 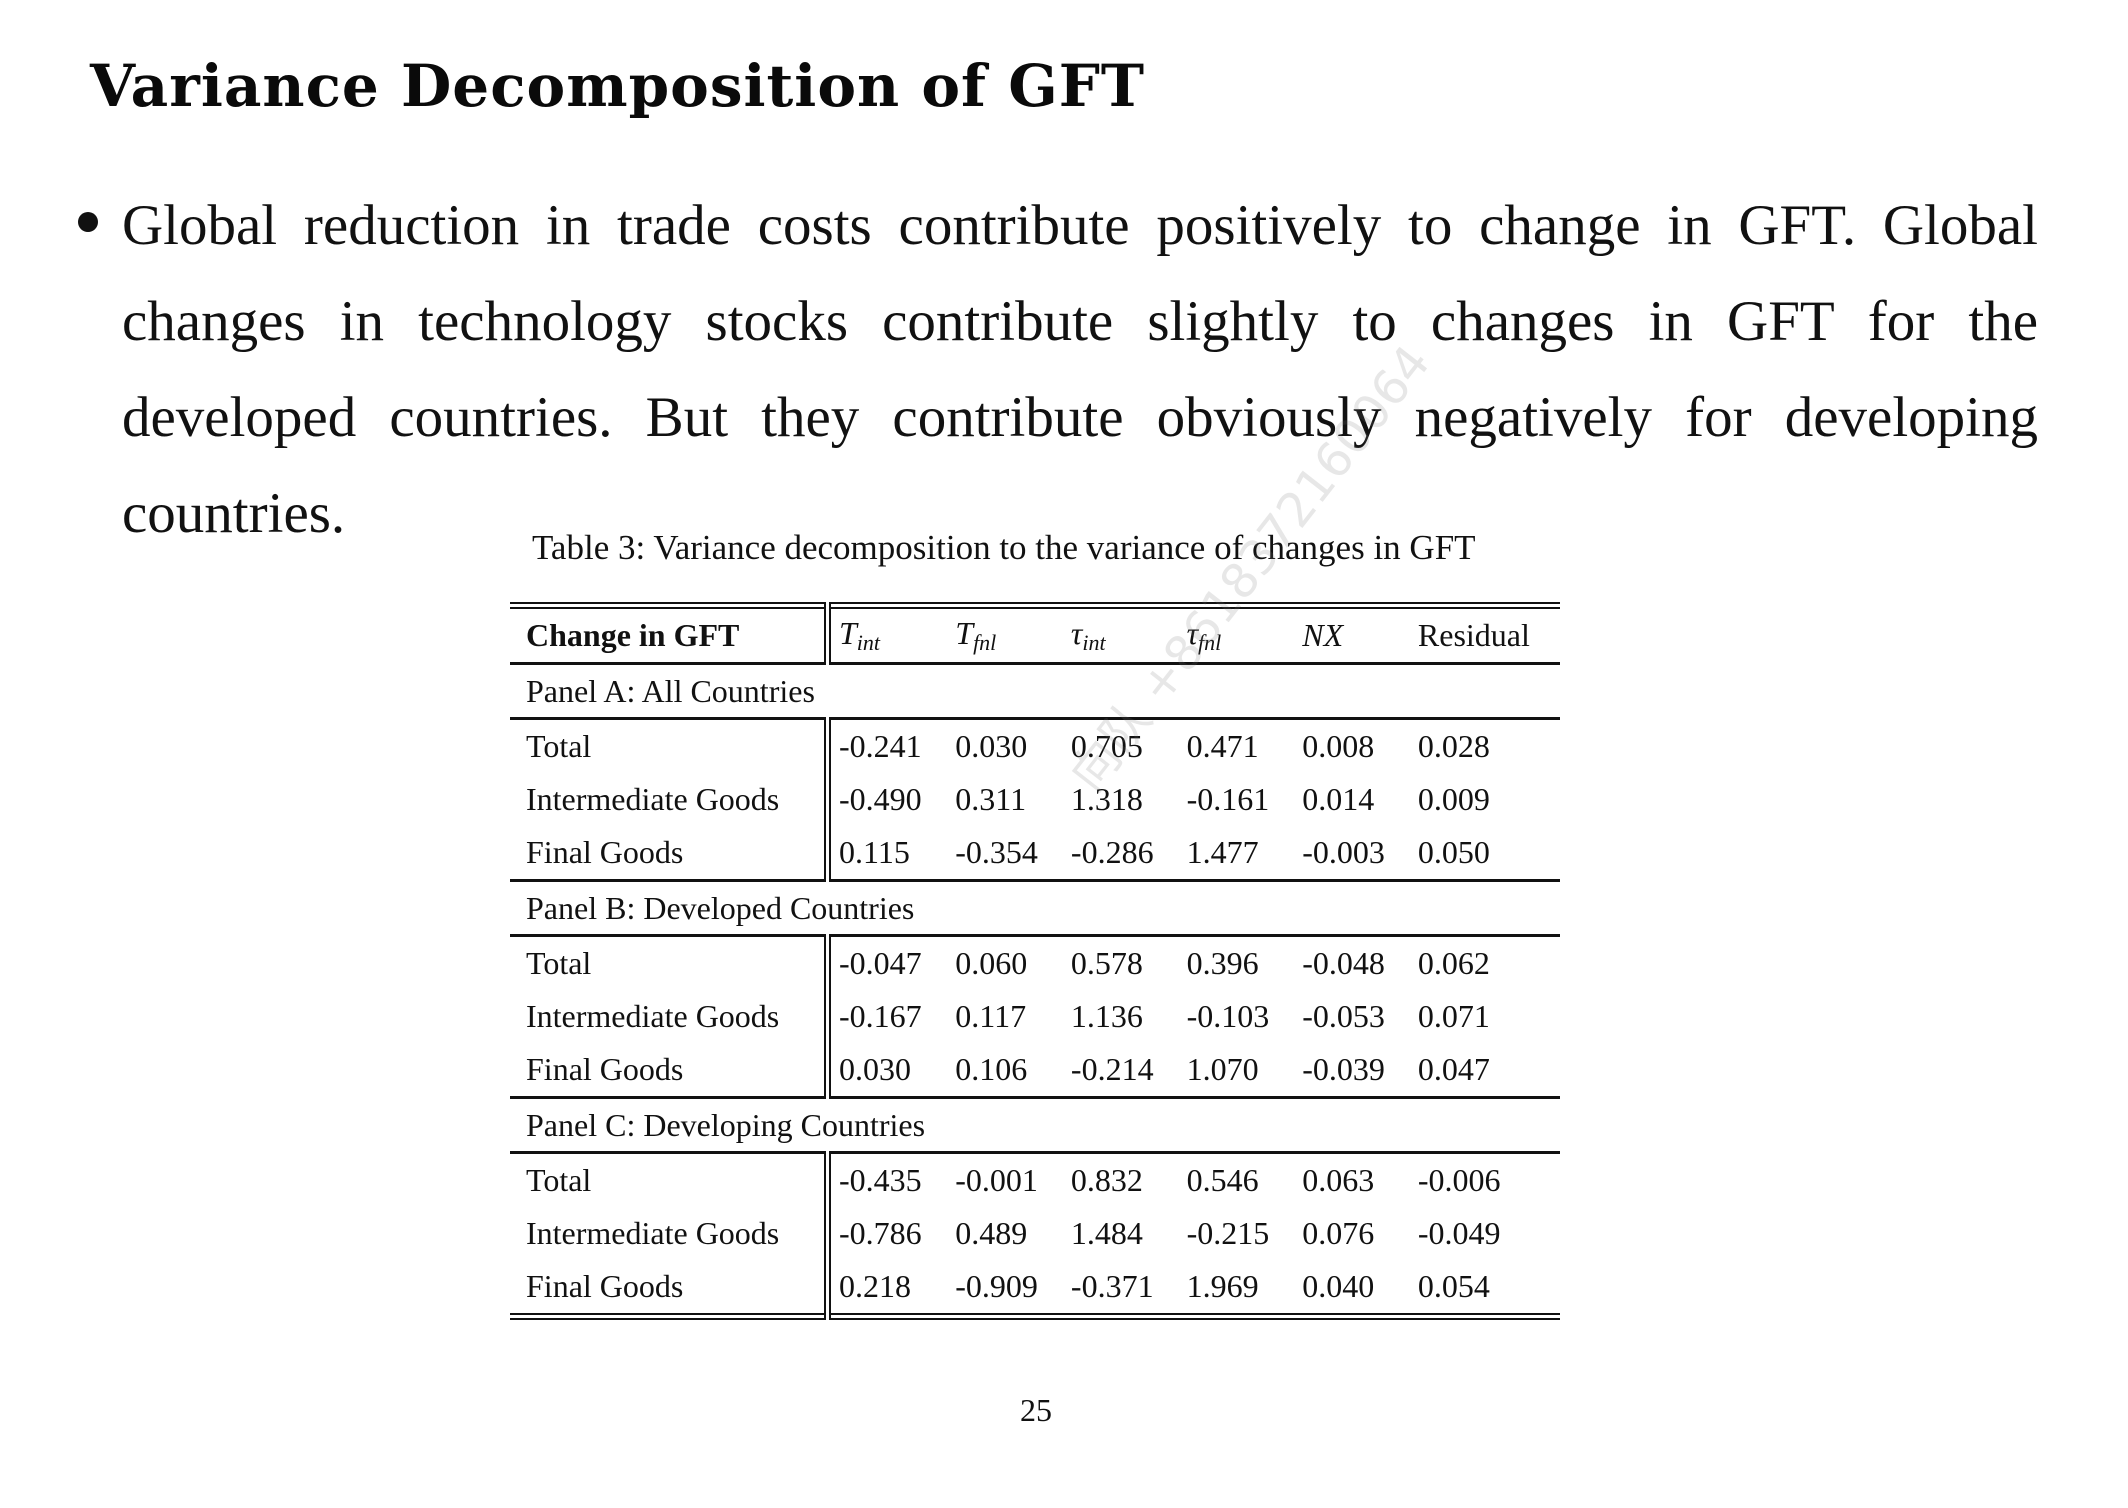 I want to click on table-cell: 0.050, so click(x=1484, y=854).